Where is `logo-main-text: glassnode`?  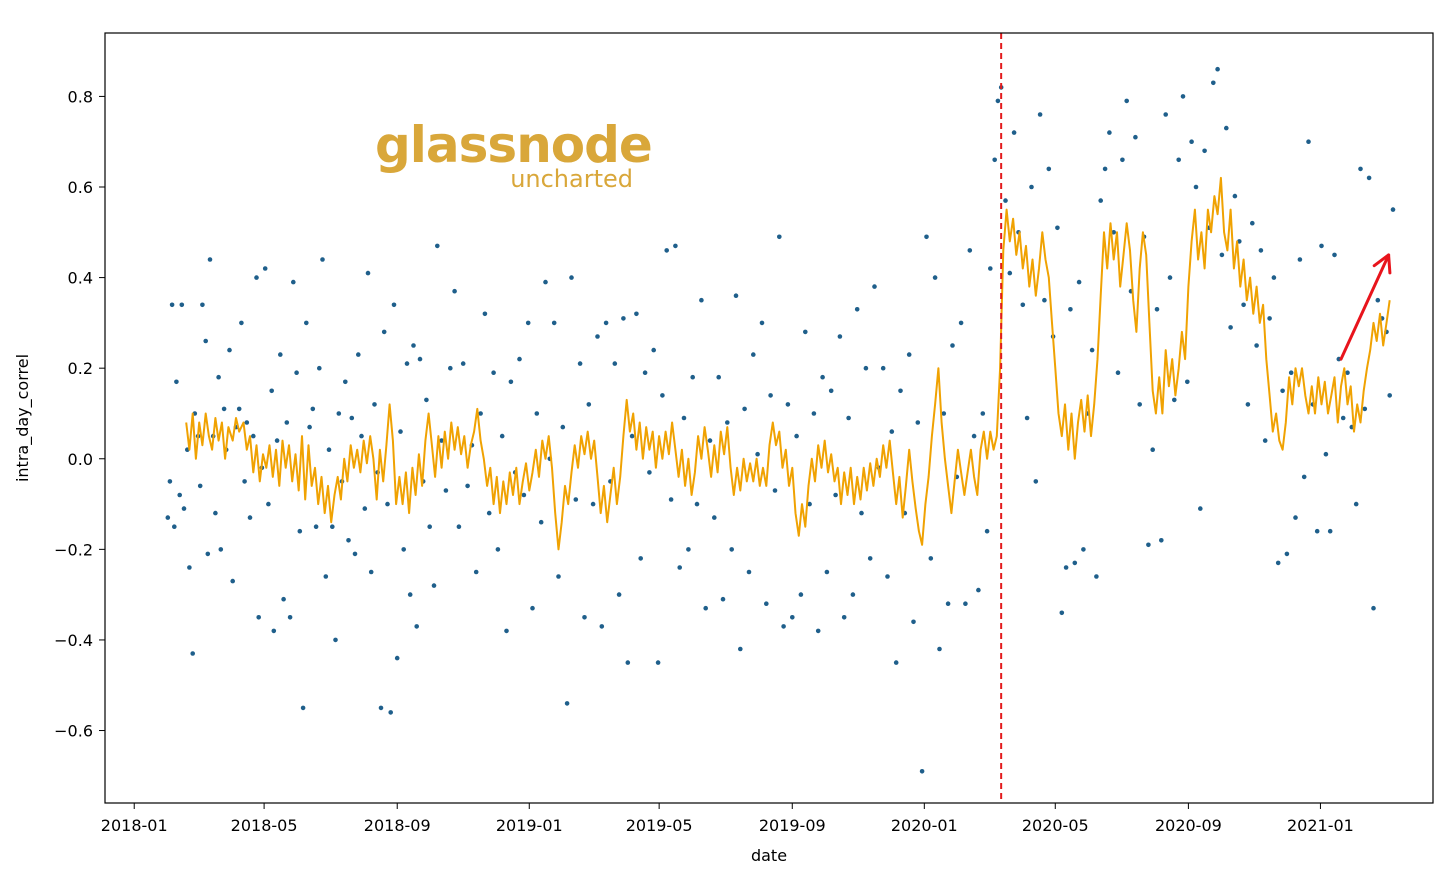
logo-main-text: glassnode is located at coordinates (513, 145).